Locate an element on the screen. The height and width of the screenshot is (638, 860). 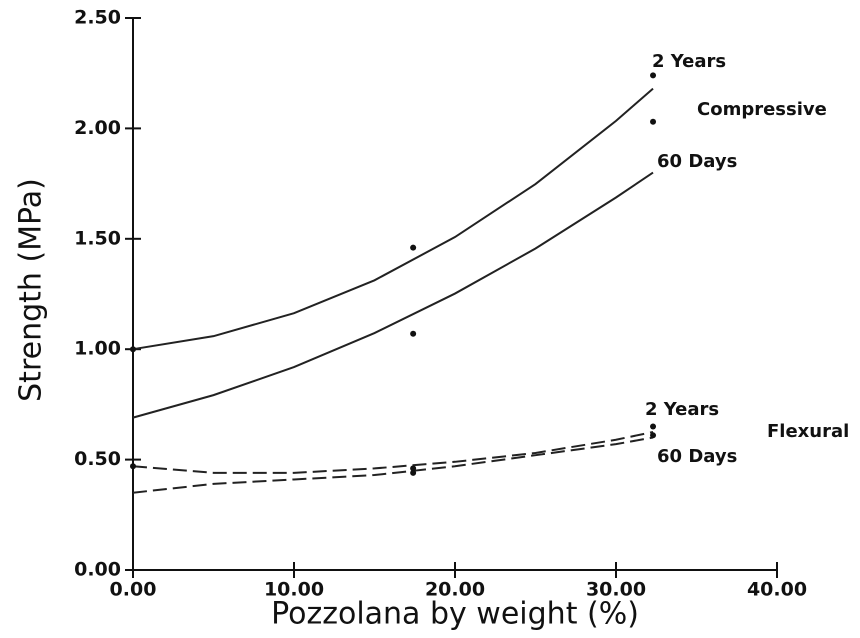
y-tick-label: 0.50 is located at coordinates (97, 459).